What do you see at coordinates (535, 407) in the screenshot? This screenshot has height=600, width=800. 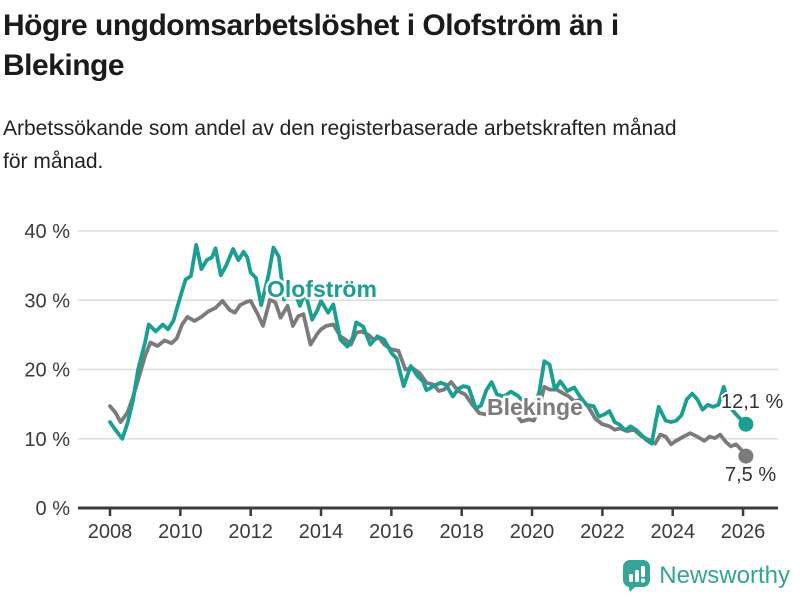 I see `series-label-blekinge: Blekinge` at bounding box center [535, 407].